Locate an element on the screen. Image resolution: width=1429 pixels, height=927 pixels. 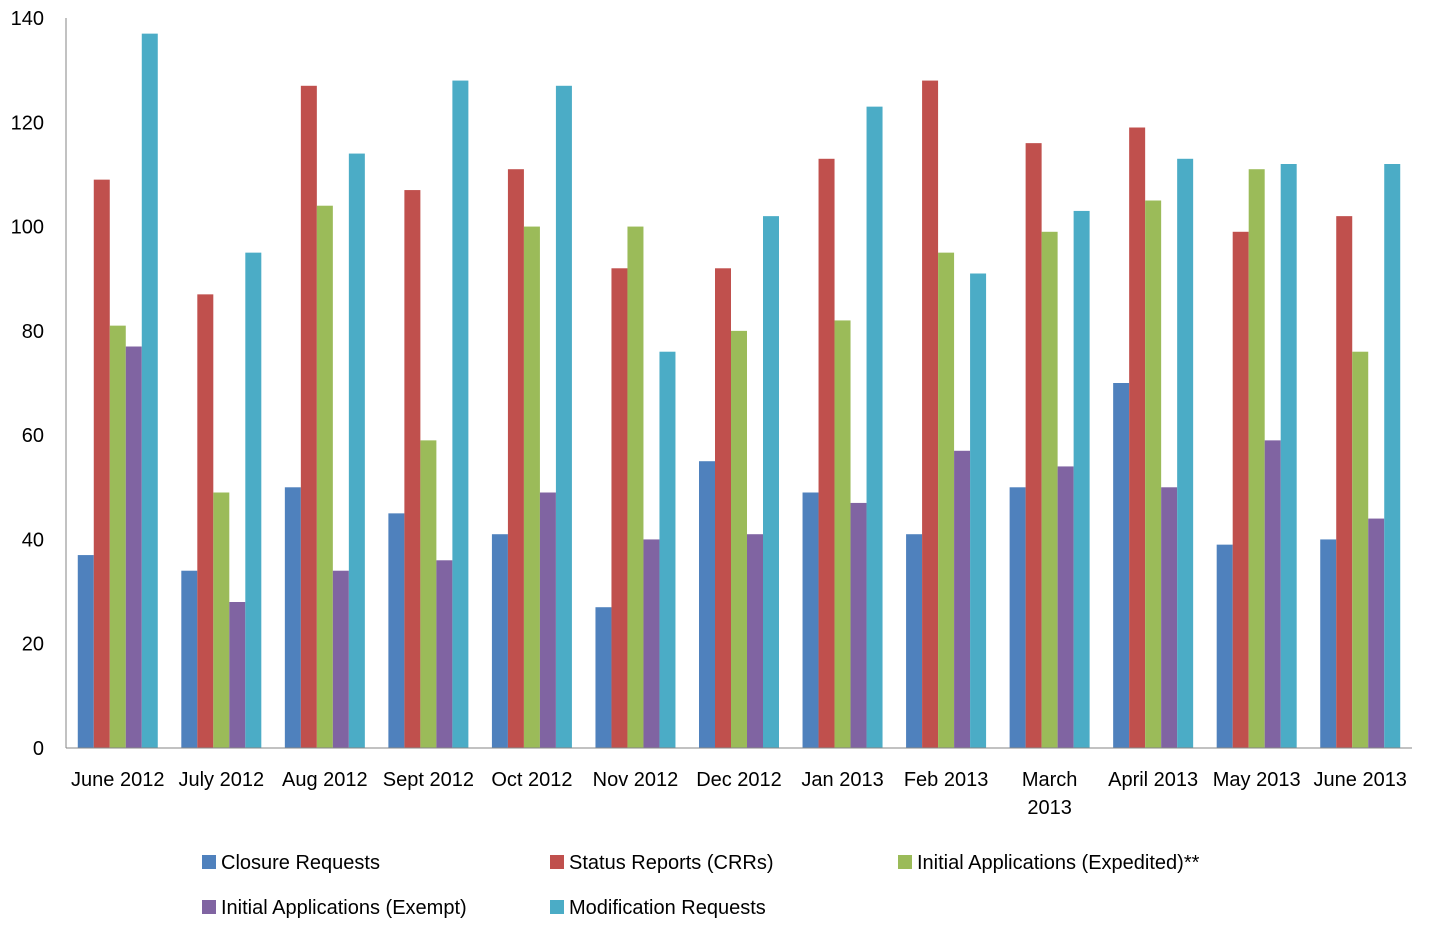
x-tick-label: Aug 2012 is located at coordinates (325, 780).